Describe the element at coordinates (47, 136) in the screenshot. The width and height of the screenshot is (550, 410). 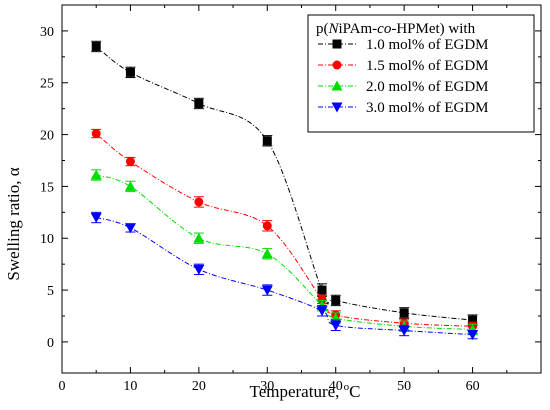
I see `y-tick-label: 20` at that location.